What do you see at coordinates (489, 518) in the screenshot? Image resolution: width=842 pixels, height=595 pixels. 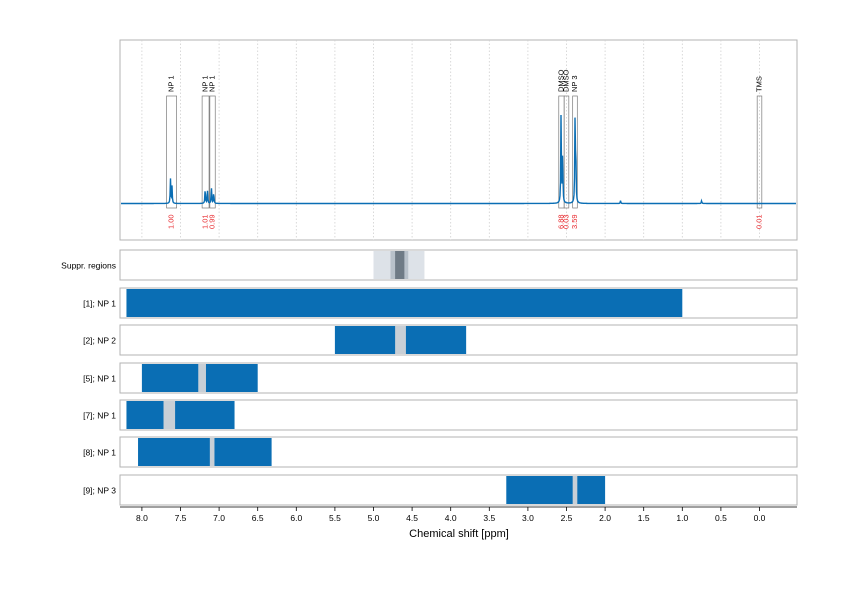 I see `x-tick-label: 3.5` at bounding box center [489, 518].